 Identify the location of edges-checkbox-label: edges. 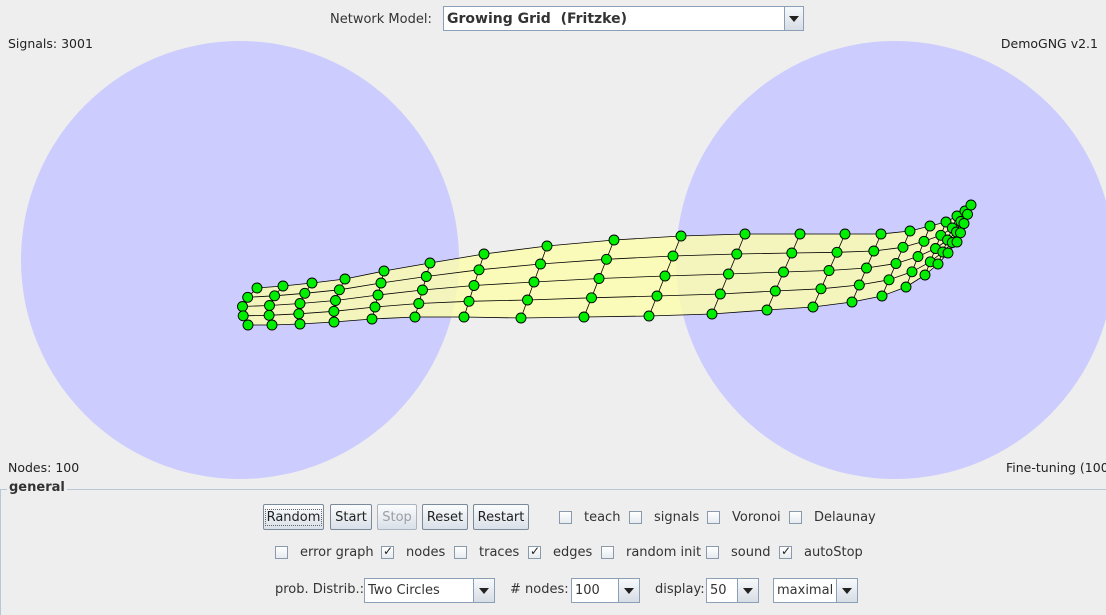
(573, 552).